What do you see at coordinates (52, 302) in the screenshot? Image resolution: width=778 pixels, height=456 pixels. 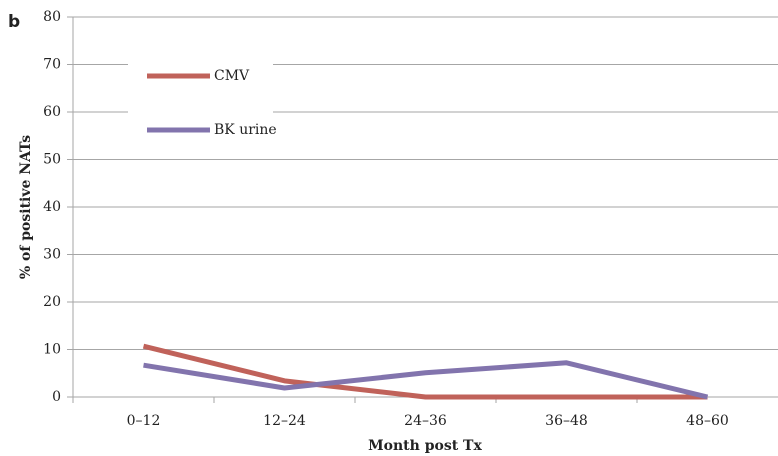 I see `y-tick-label: 20` at bounding box center [52, 302].